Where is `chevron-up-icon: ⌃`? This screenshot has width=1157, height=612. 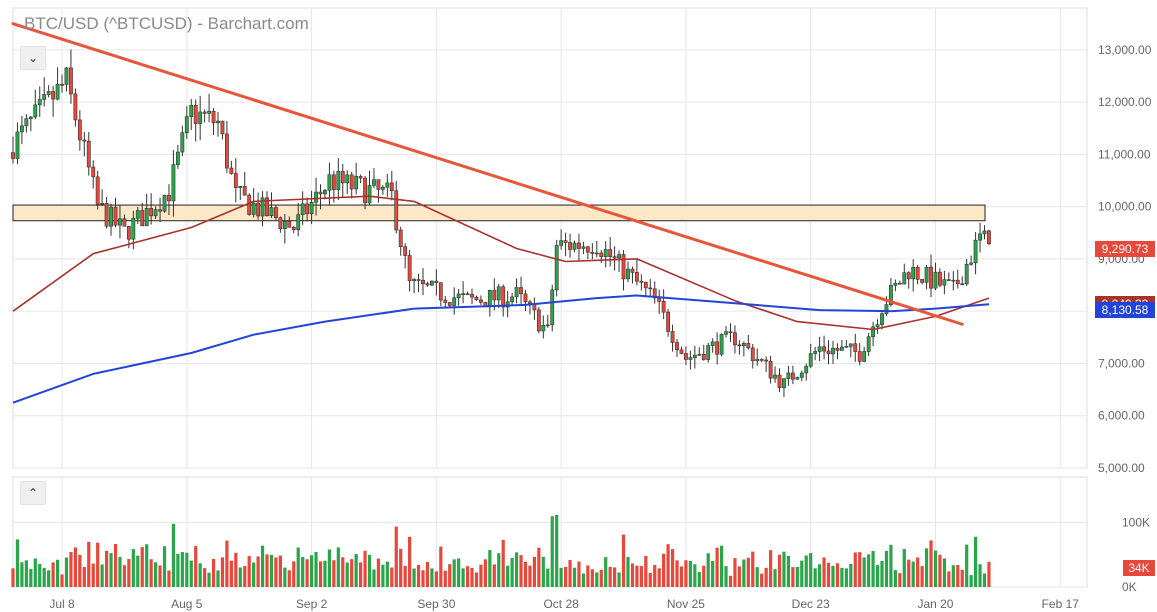 chevron-up-icon: ⌃ is located at coordinates (33, 493).